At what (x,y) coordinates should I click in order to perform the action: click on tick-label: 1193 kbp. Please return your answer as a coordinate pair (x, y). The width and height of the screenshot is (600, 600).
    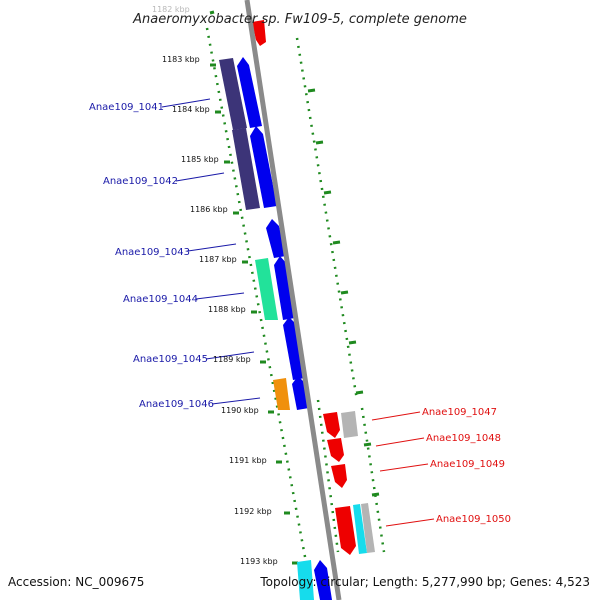
    Looking at the image, I should click on (259, 561).